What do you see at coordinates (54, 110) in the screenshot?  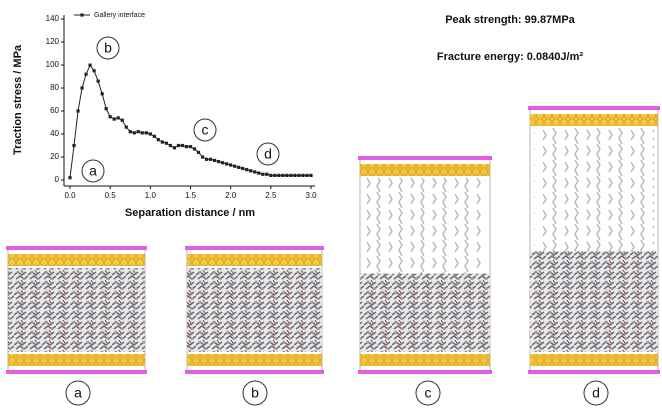 I see `y-tick-label: 60` at bounding box center [54, 110].